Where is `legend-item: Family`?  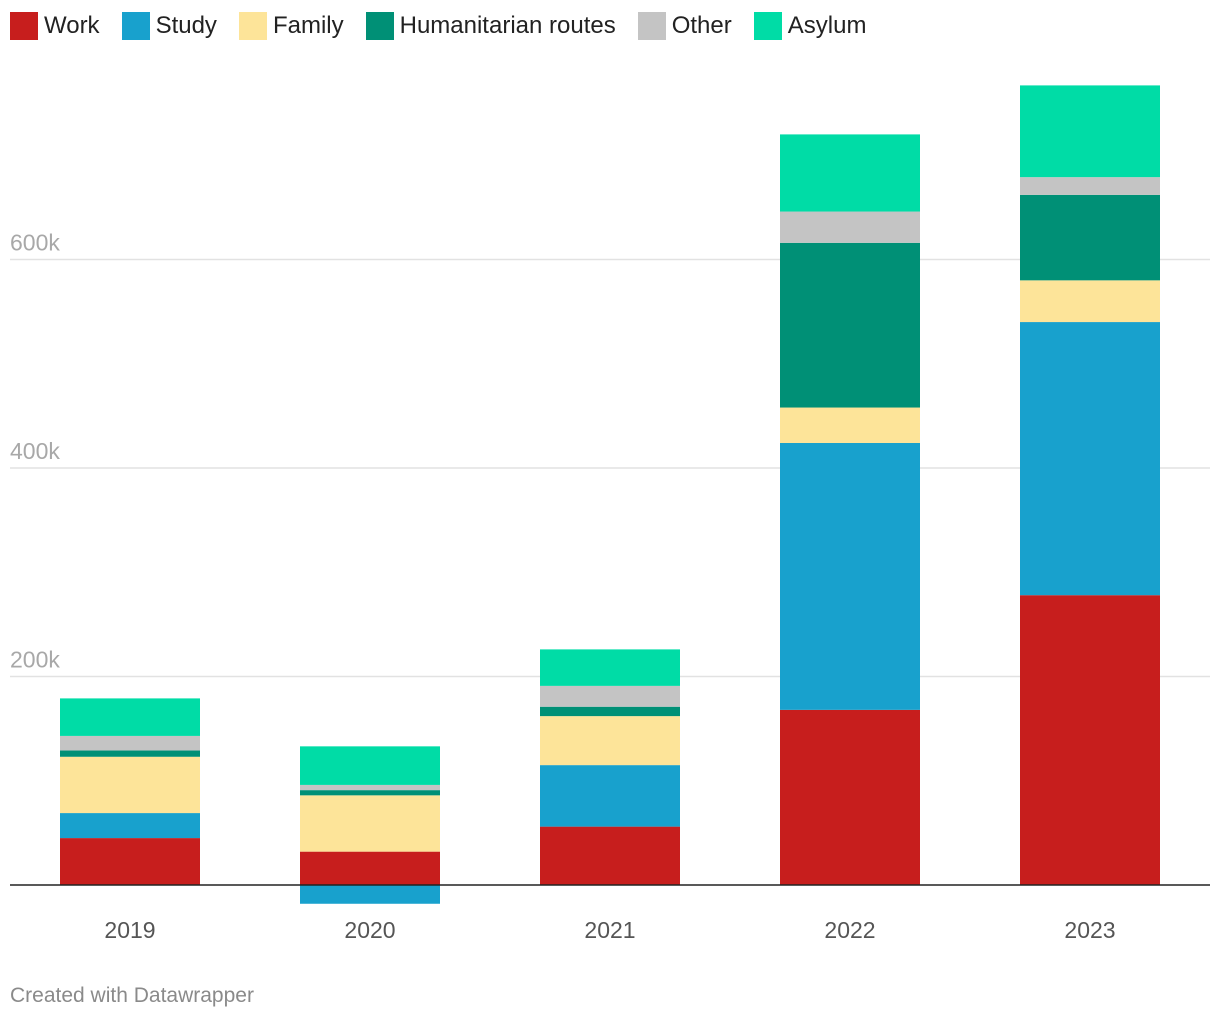 legend-item: Family is located at coordinates (291, 26).